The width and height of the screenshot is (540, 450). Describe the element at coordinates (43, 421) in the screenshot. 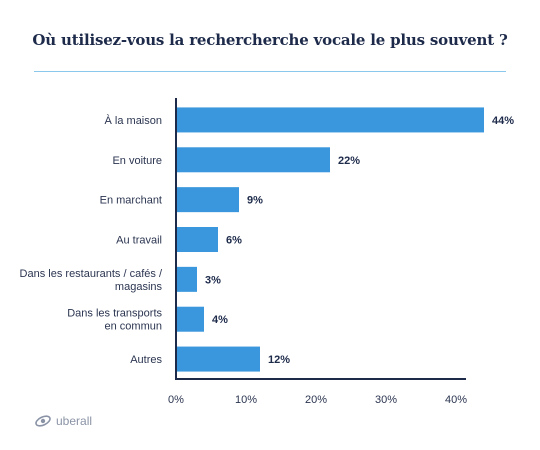

I see `uberall-logo-icon` at that location.